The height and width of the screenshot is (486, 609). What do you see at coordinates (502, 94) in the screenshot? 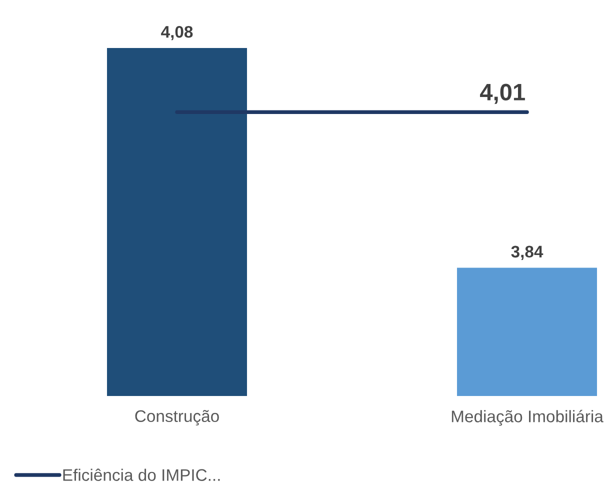
I see `data-label: 4,01` at bounding box center [502, 94].